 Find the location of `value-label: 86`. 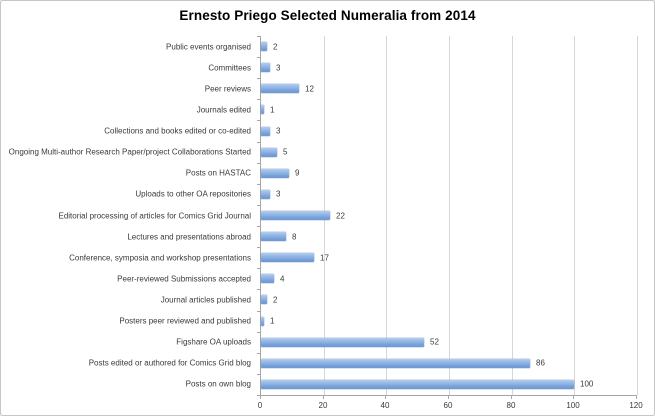

value-label: 86 is located at coordinates (540, 363).